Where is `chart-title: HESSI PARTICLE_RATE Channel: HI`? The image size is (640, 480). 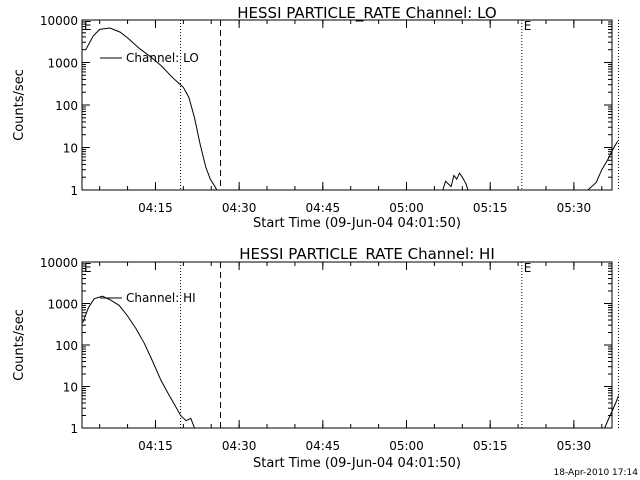
chart-title: HESSI PARTICLE_RATE Channel: HI is located at coordinates (367, 254).